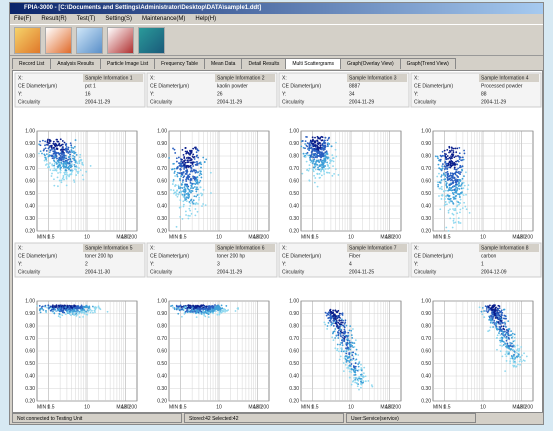 This screenshot has width=553, height=431. Describe the element at coordinates (416, 264) in the screenshot. I see `y-label: Y:` at that location.